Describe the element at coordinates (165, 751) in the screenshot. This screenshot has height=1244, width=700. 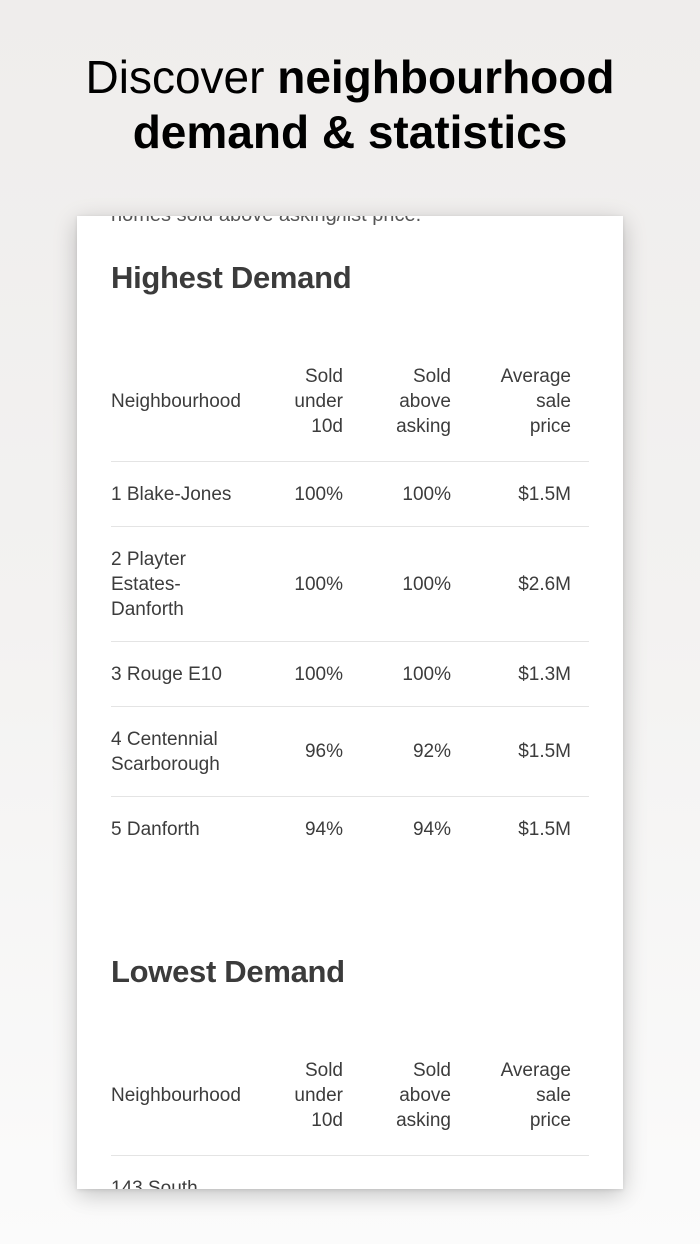
I see `row-neighbourhood: 4 Centennial Scarborough` at that location.